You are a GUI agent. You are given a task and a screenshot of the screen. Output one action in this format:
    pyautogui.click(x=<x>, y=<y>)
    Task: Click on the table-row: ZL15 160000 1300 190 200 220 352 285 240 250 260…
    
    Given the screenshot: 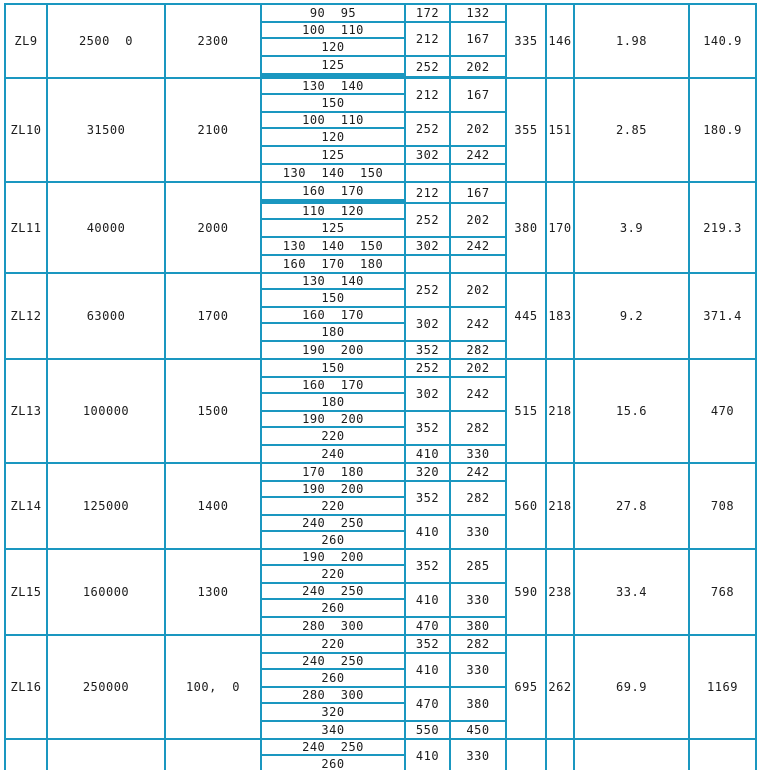 What is the action you would take?
    pyautogui.click(x=380, y=593)
    